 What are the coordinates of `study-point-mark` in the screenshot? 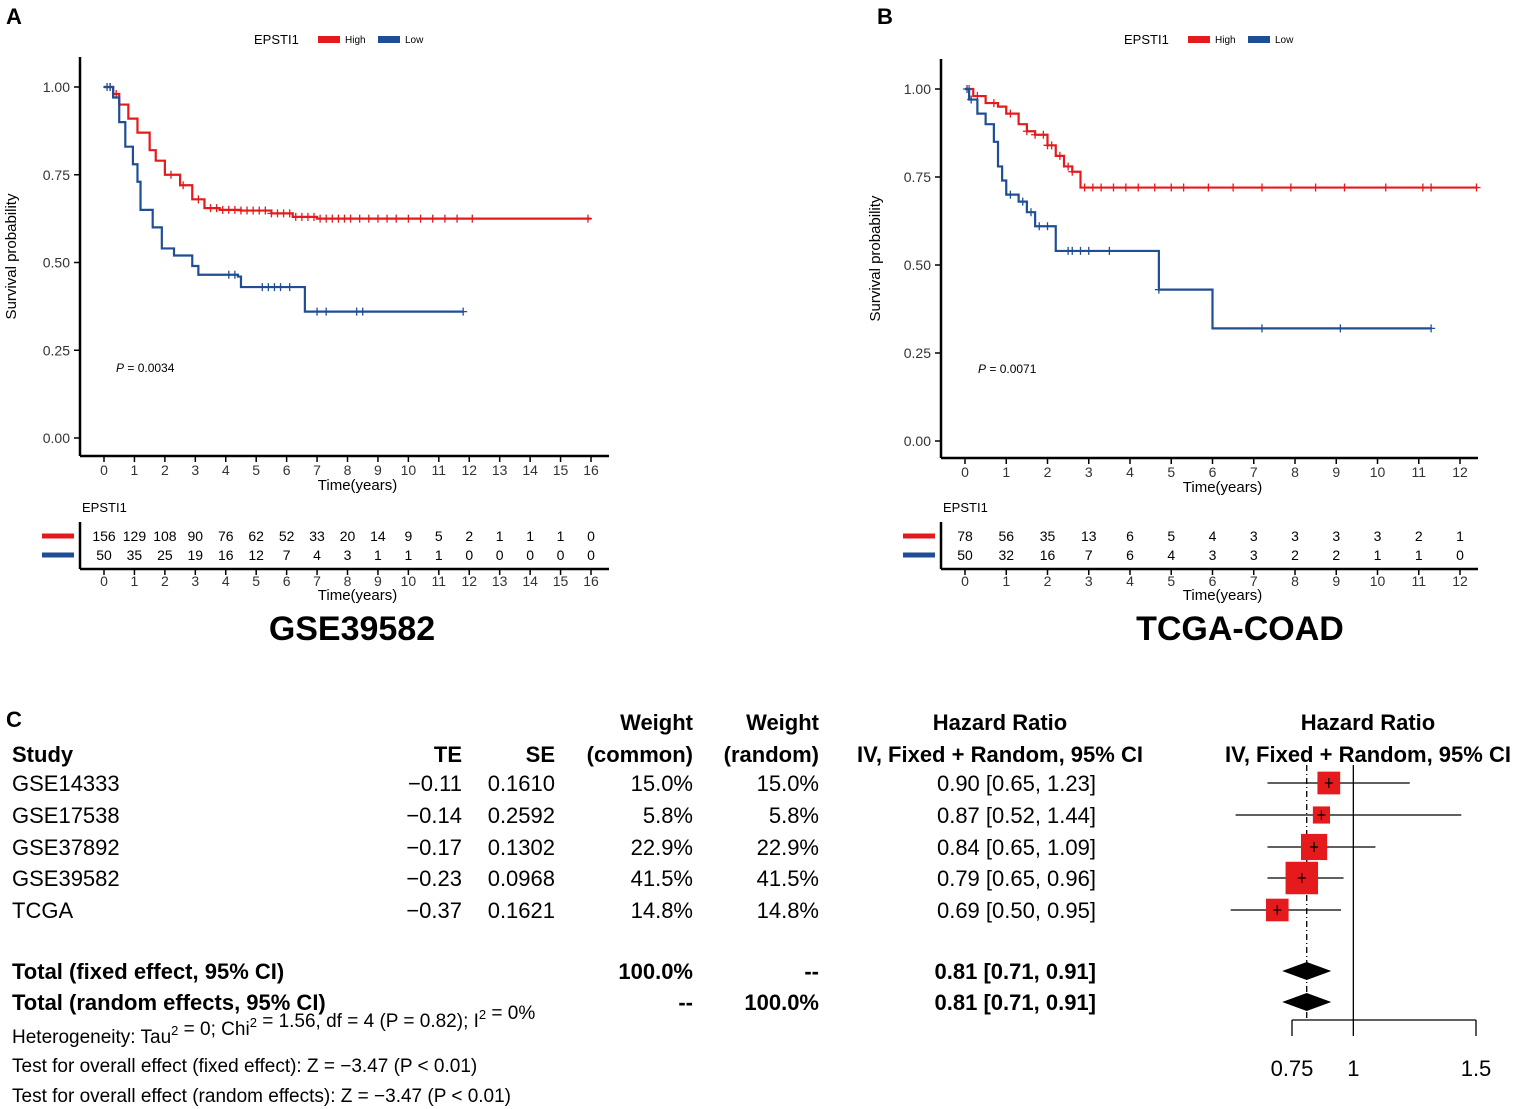 It's located at (1314, 847).